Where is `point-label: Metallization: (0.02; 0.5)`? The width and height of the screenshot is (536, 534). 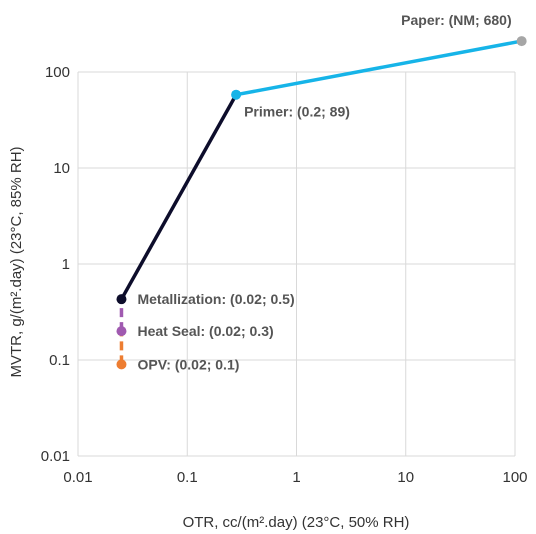
point-label: Metallization: (0.02; 0.5) is located at coordinates (215, 299).